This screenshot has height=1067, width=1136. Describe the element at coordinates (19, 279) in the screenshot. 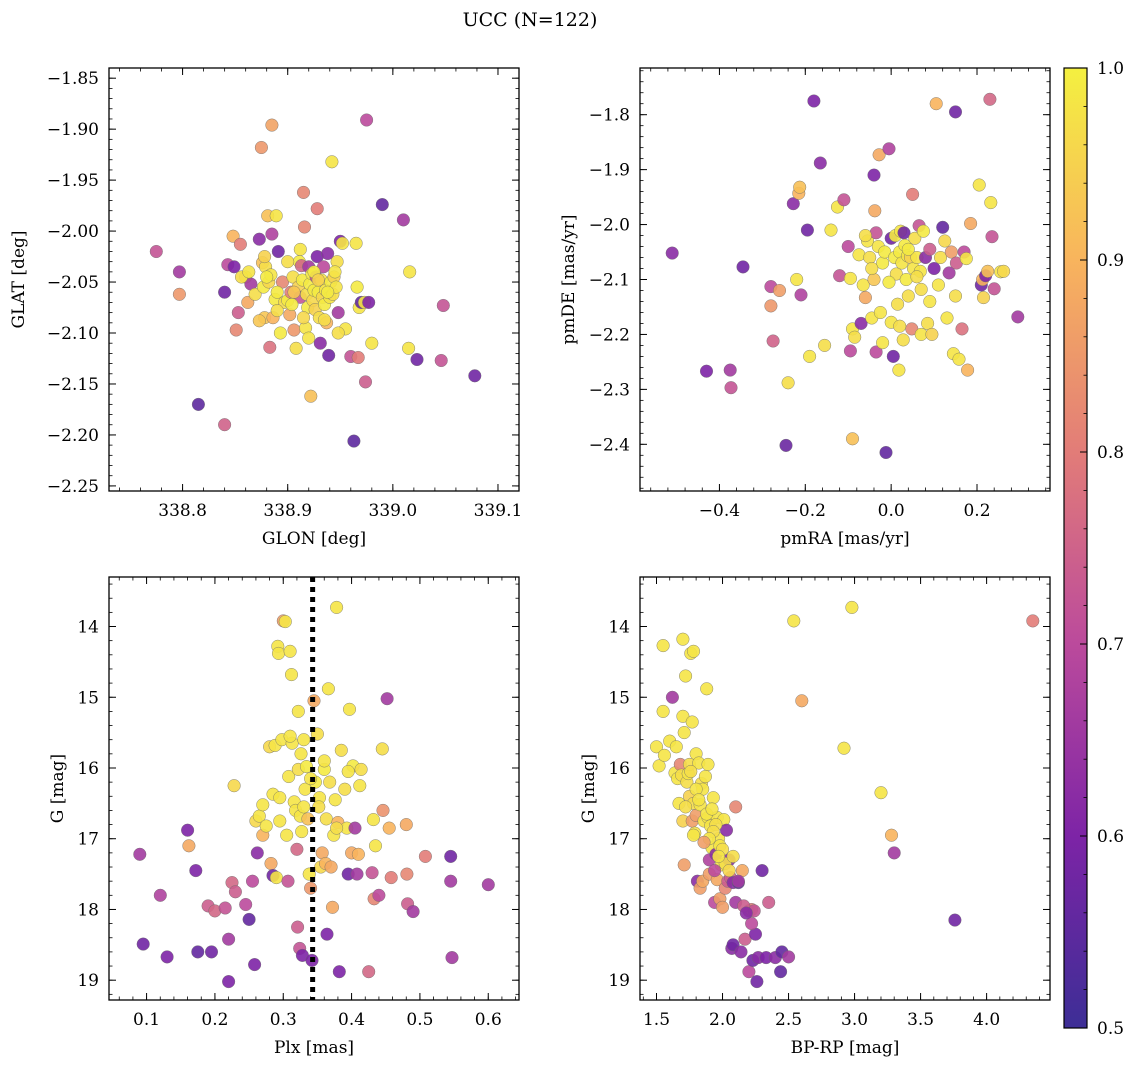

I see `y-axis-label: GLAT [deg]` at that location.